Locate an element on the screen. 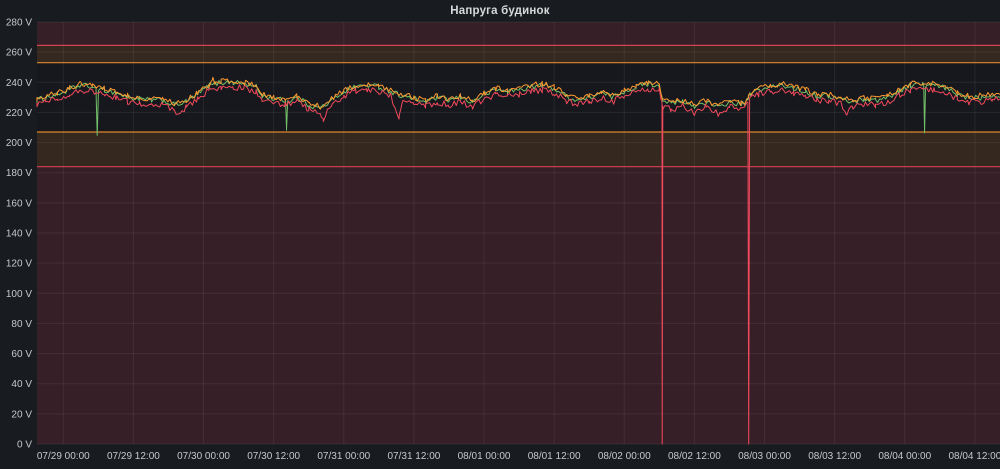  y-axis-tick-label: 240 V is located at coordinates (19, 83).